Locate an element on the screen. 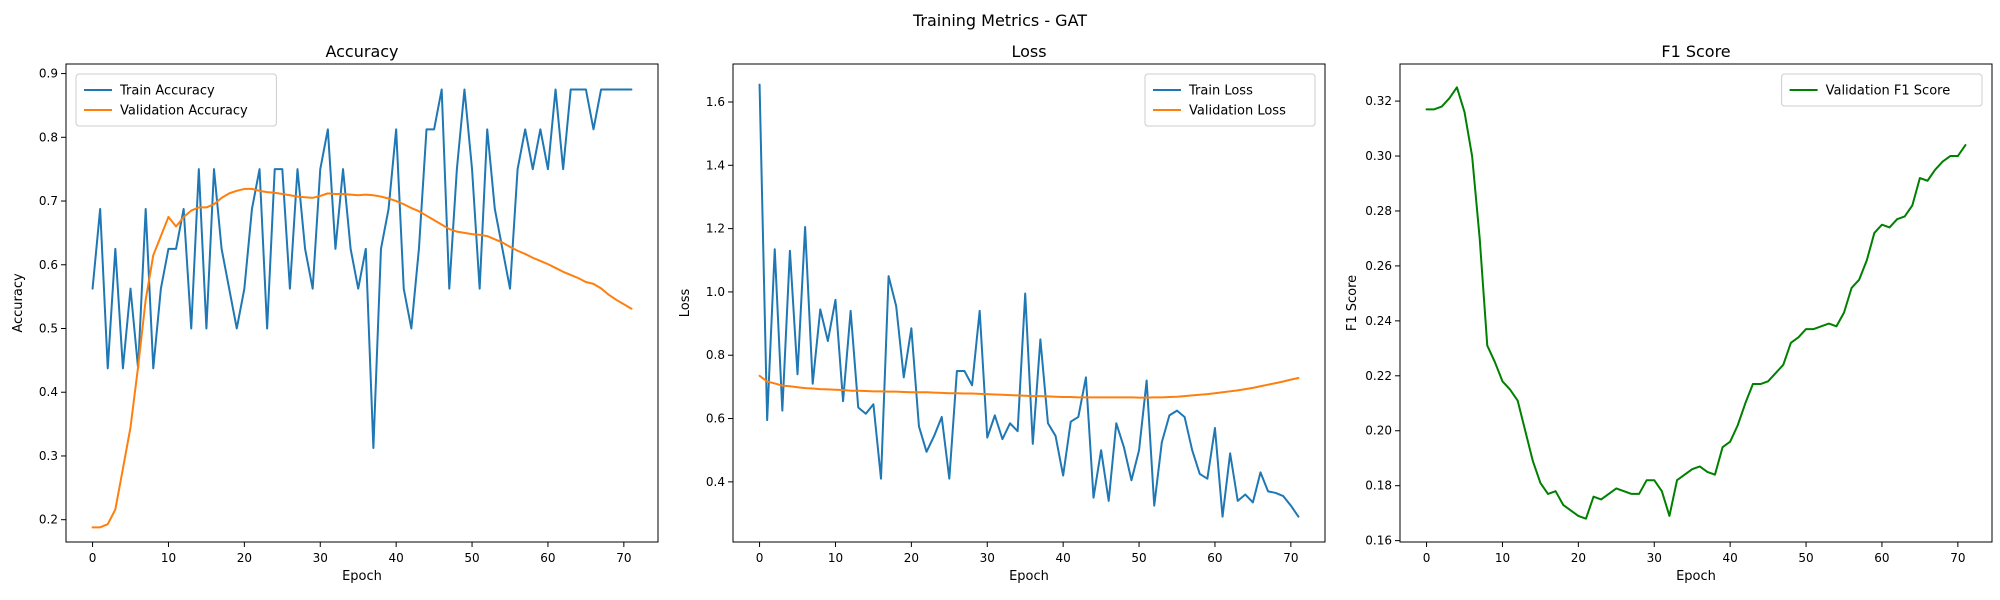 This screenshot has width=2000, height=600. y-tick-label: 0.9 is located at coordinates (48, 74).